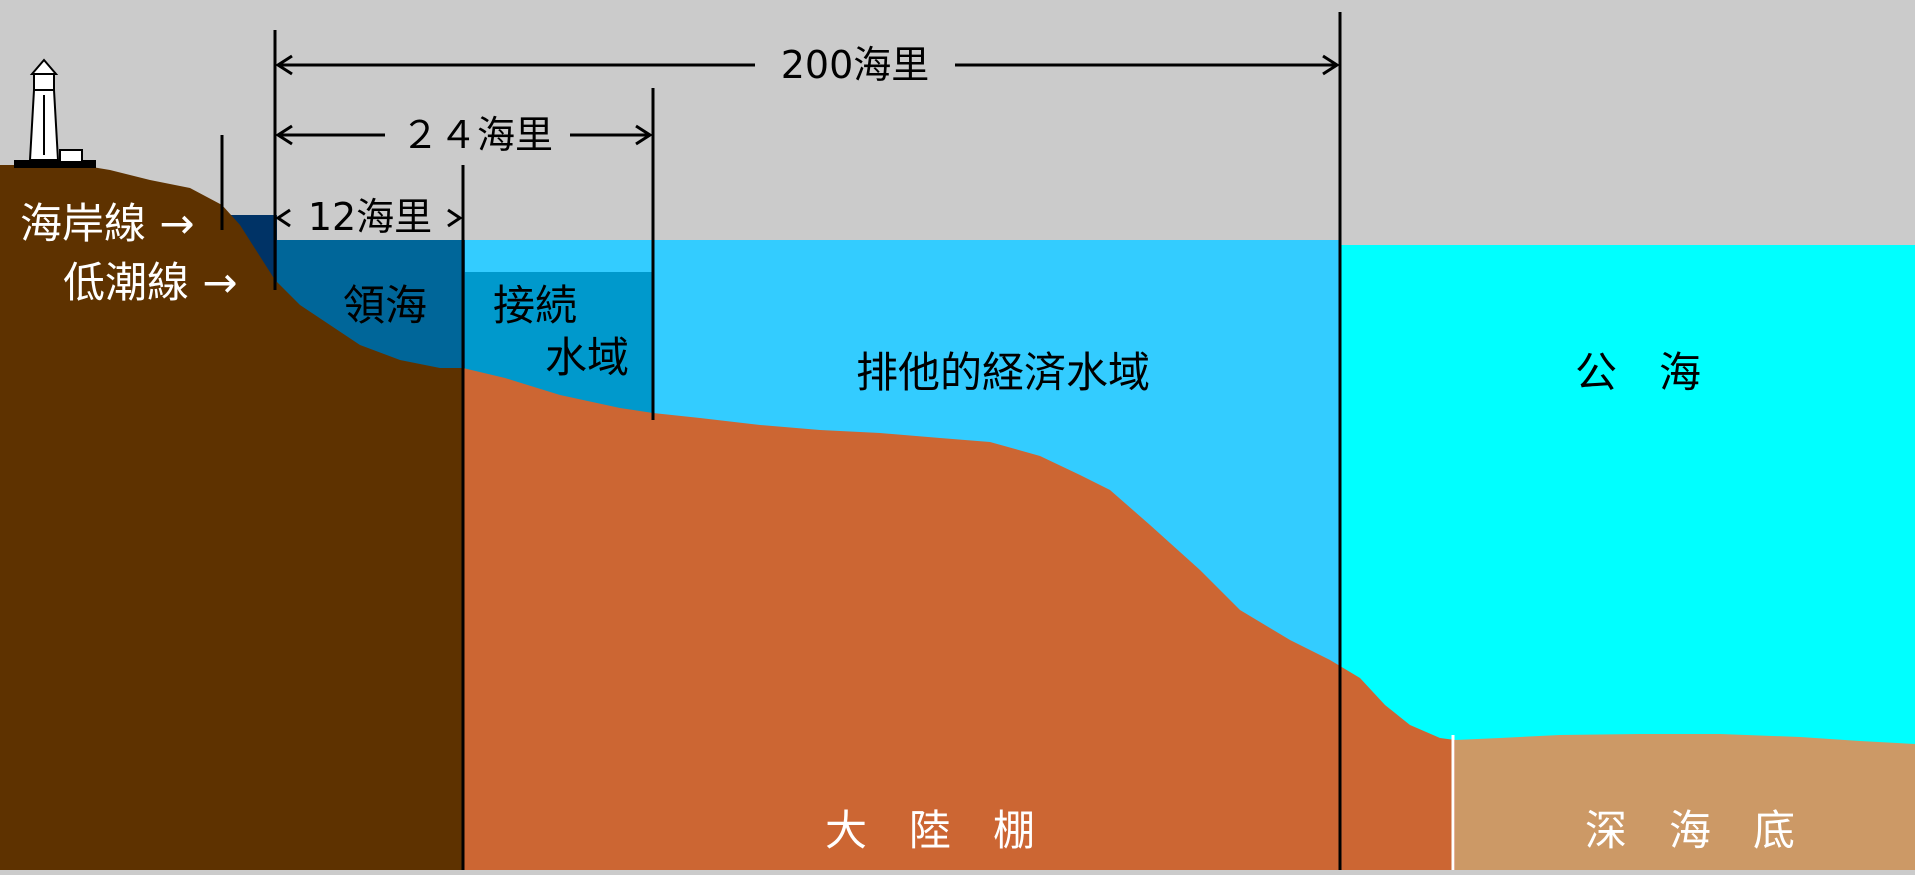  What do you see at coordinates (1638, 372) in the screenshot?
I see `high-seas-label: 公 海` at bounding box center [1638, 372].